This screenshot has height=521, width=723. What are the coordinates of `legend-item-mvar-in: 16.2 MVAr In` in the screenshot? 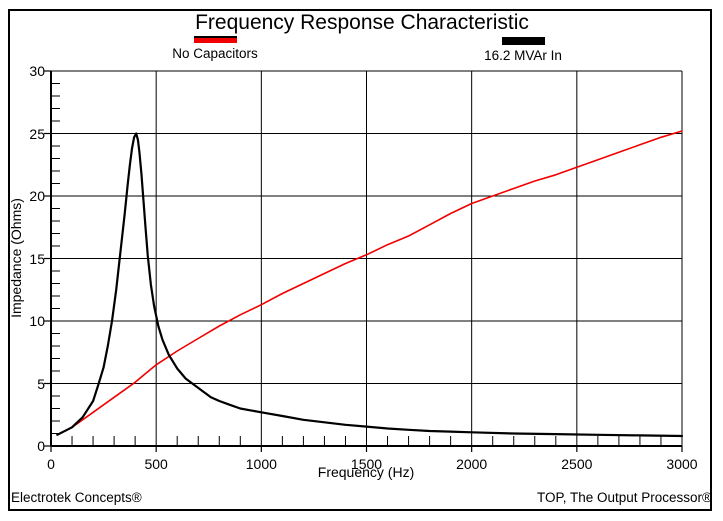 It's located at (523, 49).